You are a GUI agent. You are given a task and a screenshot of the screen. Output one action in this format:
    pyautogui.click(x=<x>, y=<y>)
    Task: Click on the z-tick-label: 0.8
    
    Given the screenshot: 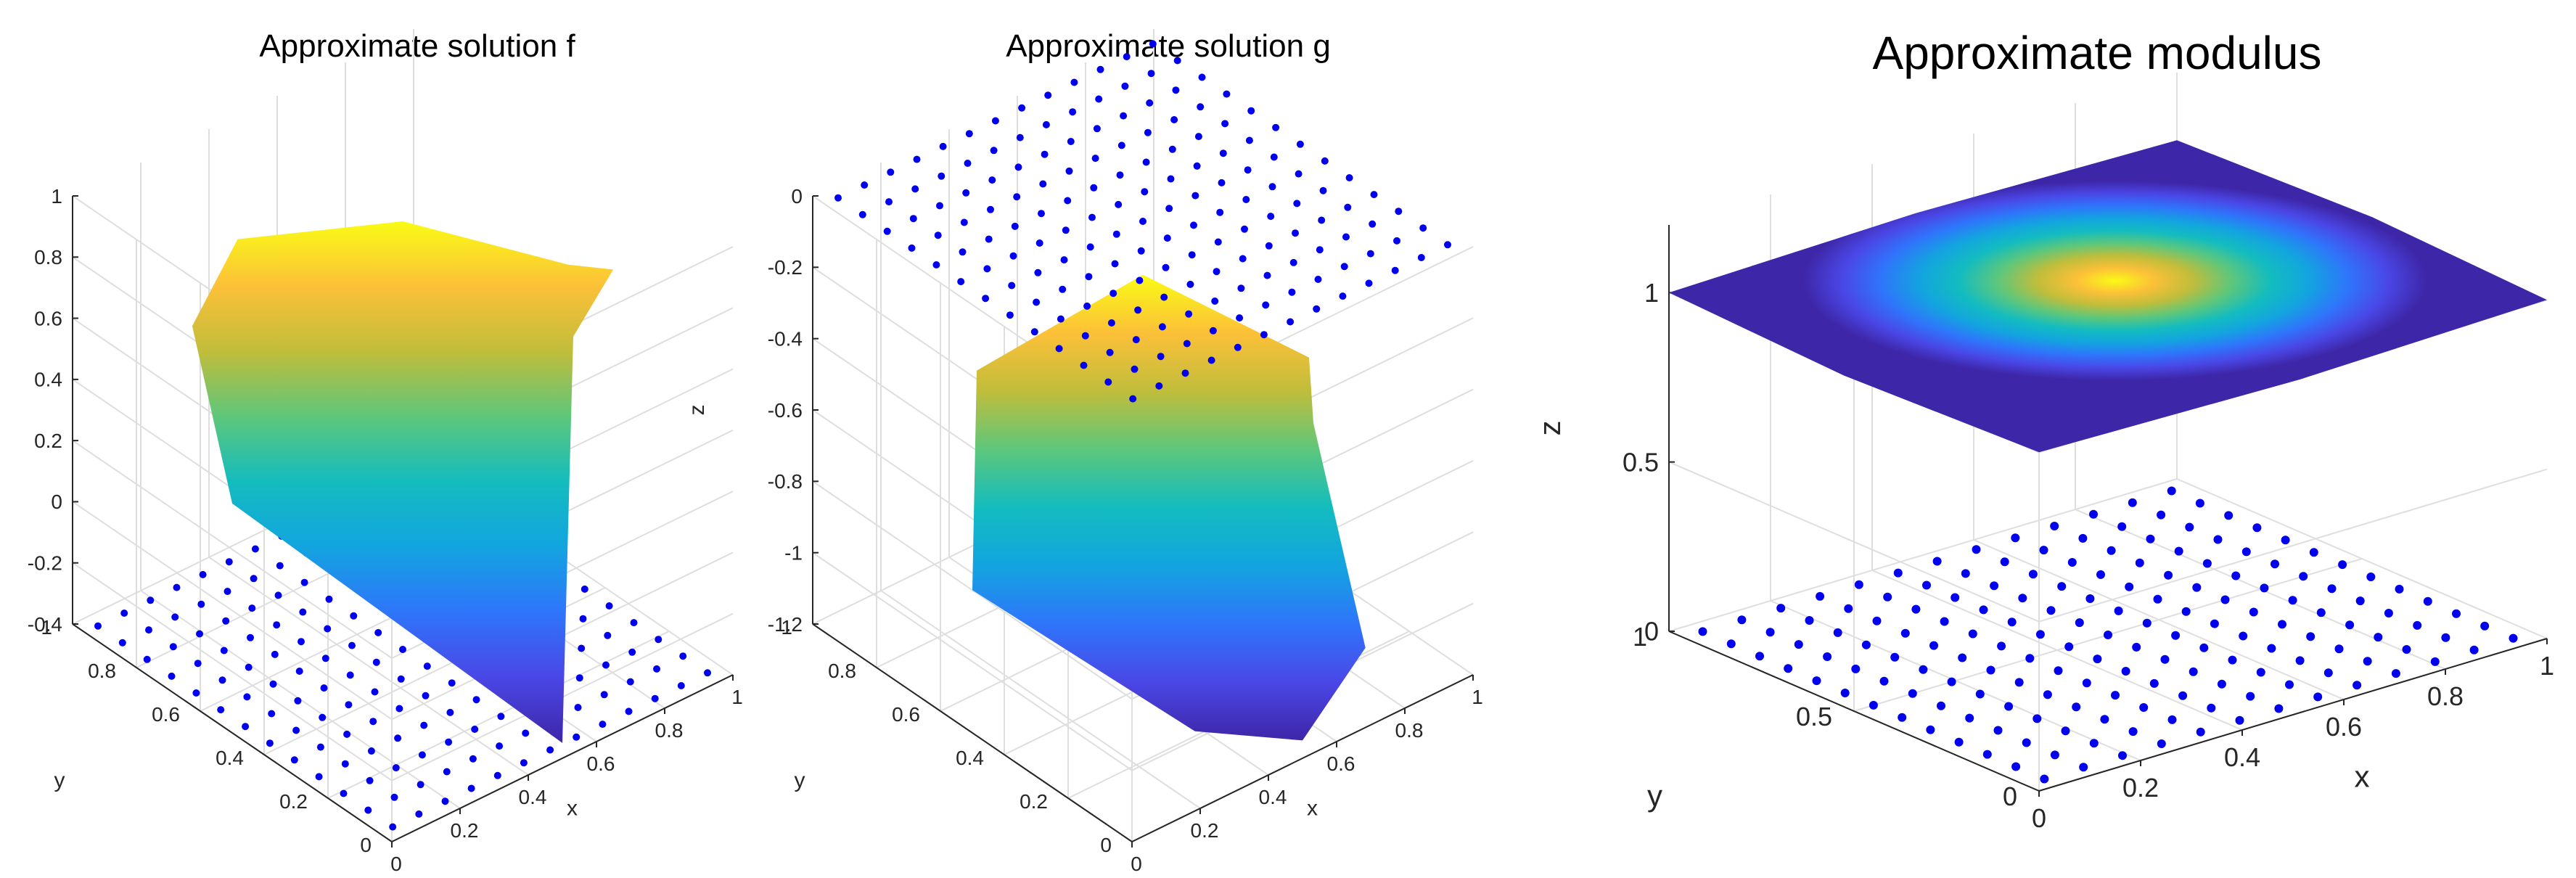 What is the action you would take?
    pyautogui.click(x=48, y=257)
    